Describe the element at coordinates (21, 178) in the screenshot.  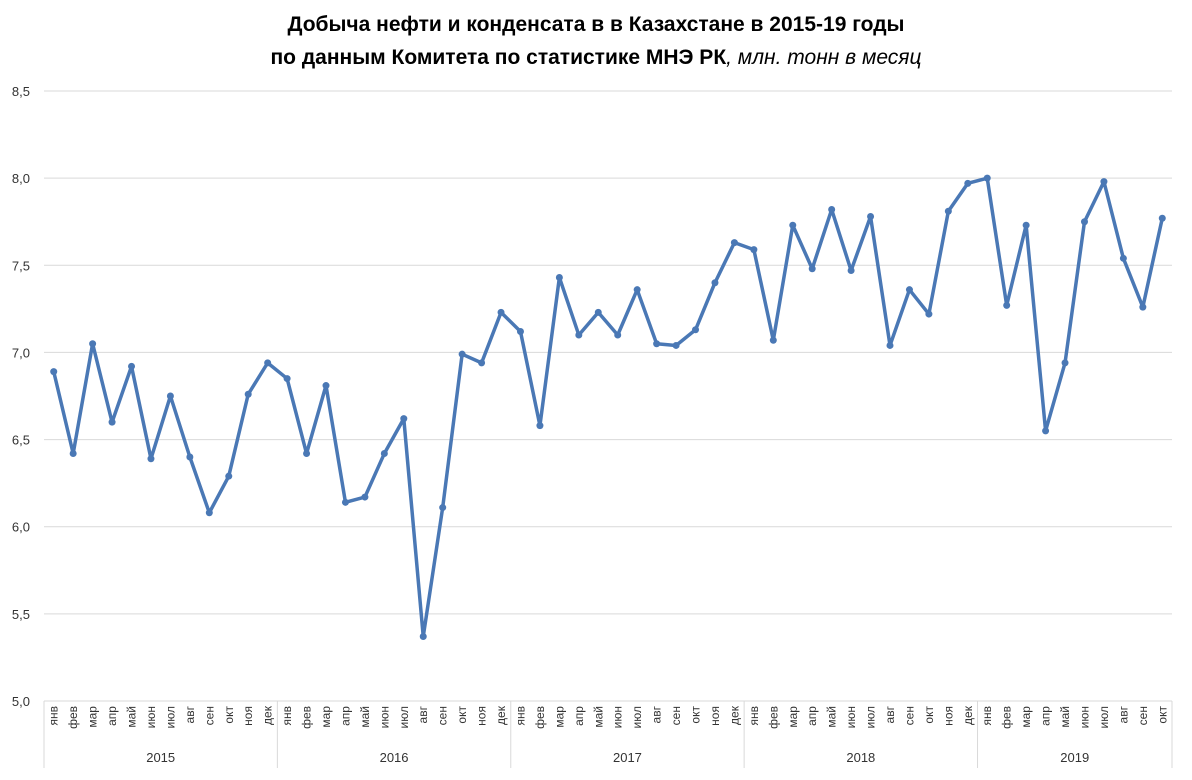
I see `y-tick-label: 8,0` at that location.